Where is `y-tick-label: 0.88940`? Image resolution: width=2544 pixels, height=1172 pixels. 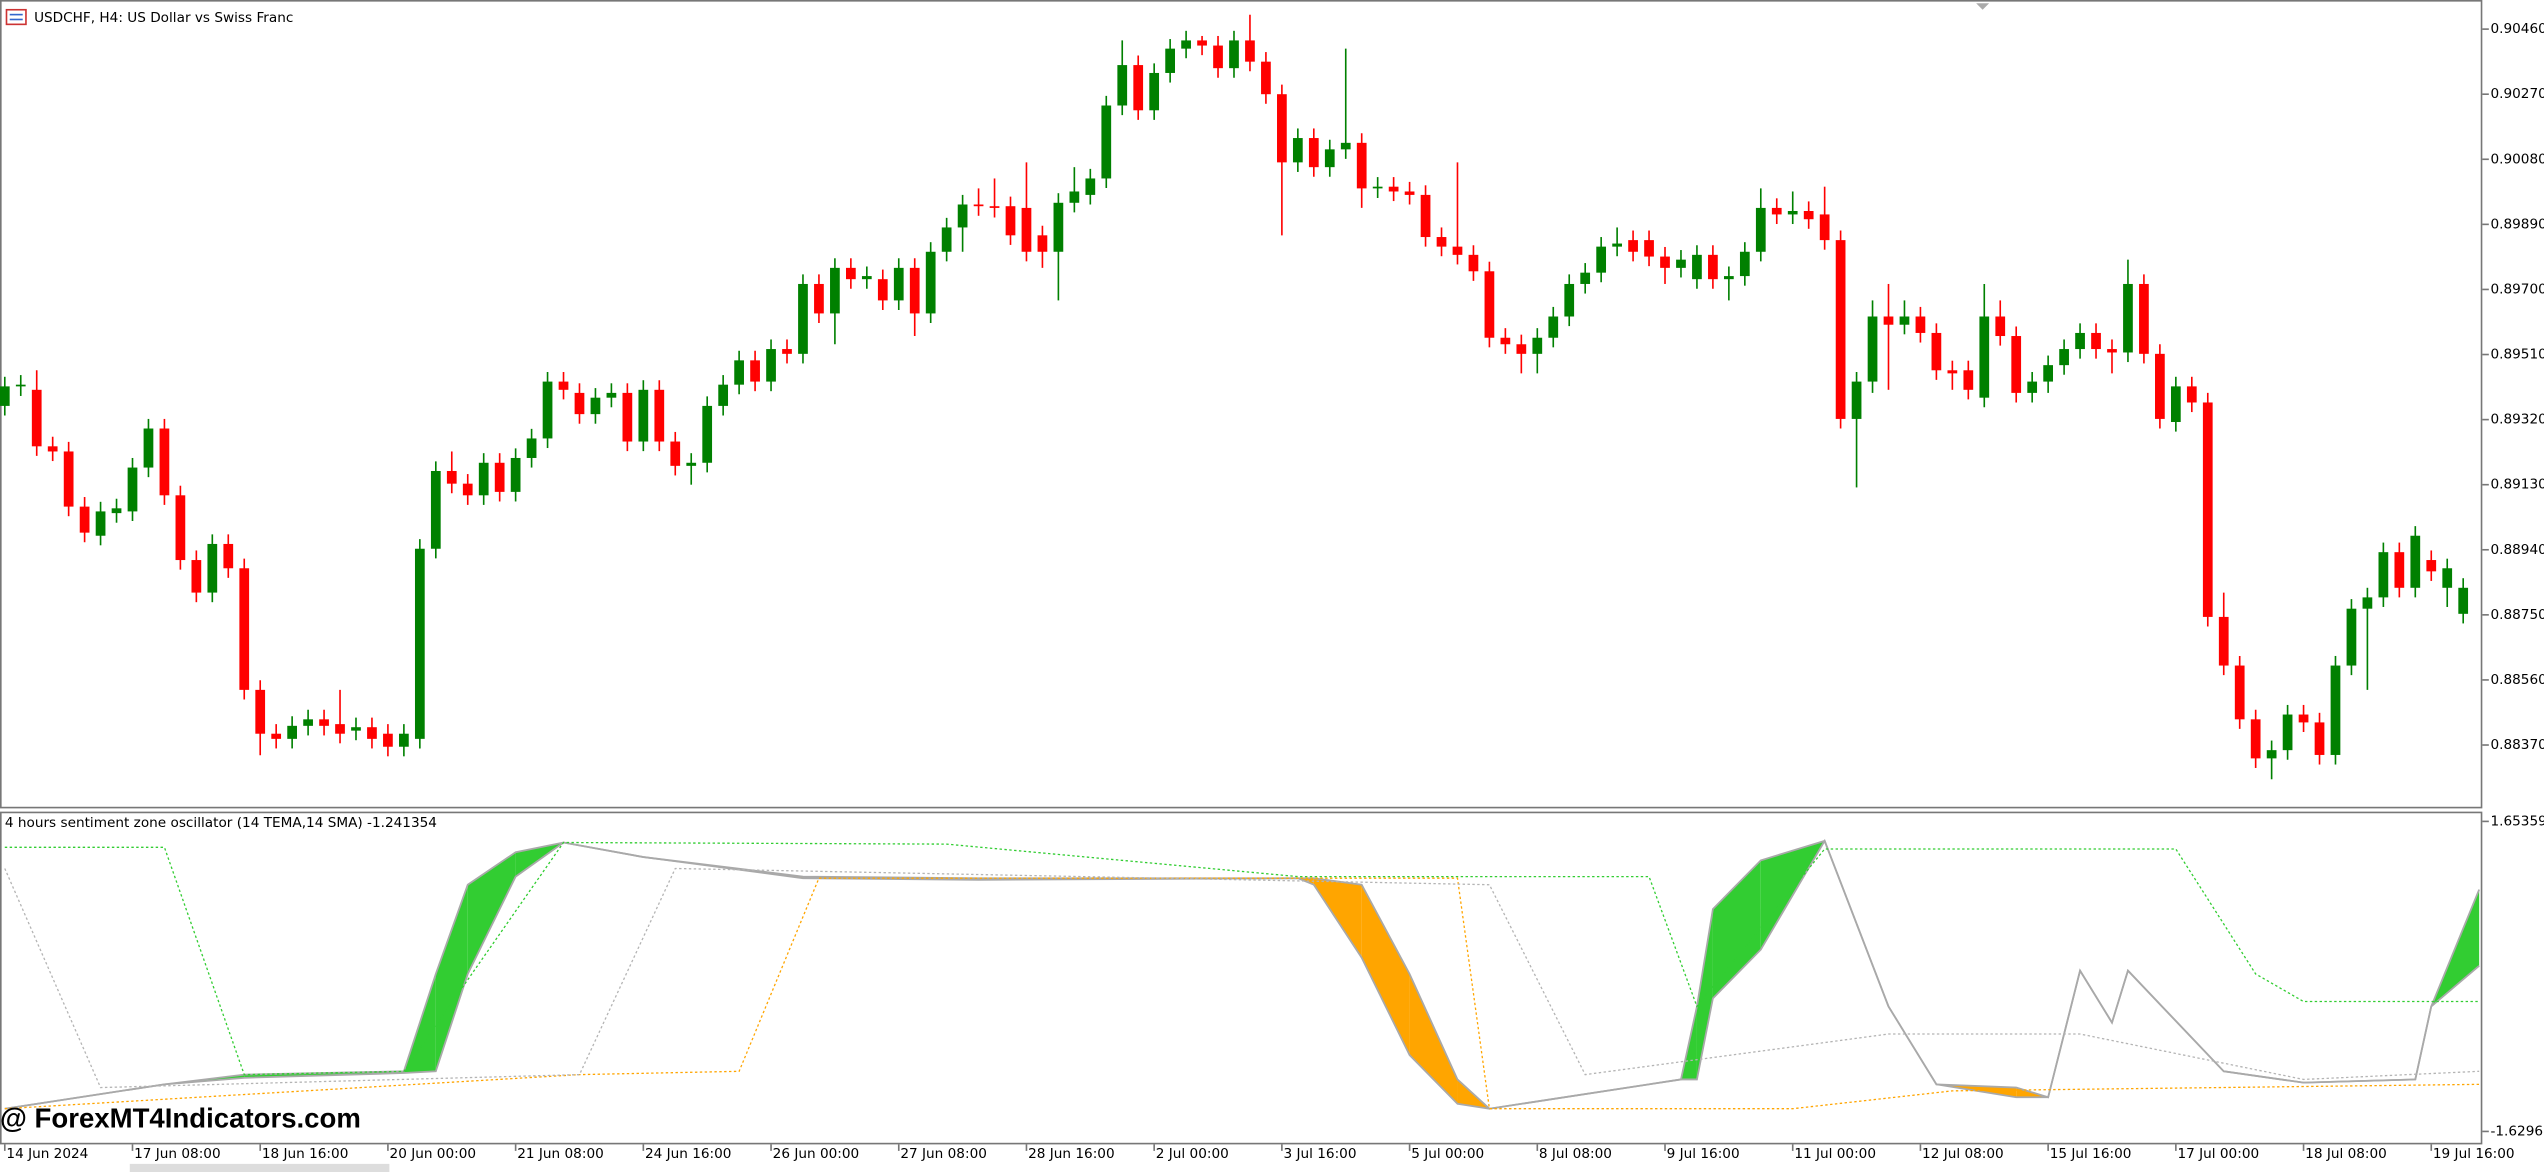
y-tick-label: 0.88940 is located at coordinates (2517, 550).